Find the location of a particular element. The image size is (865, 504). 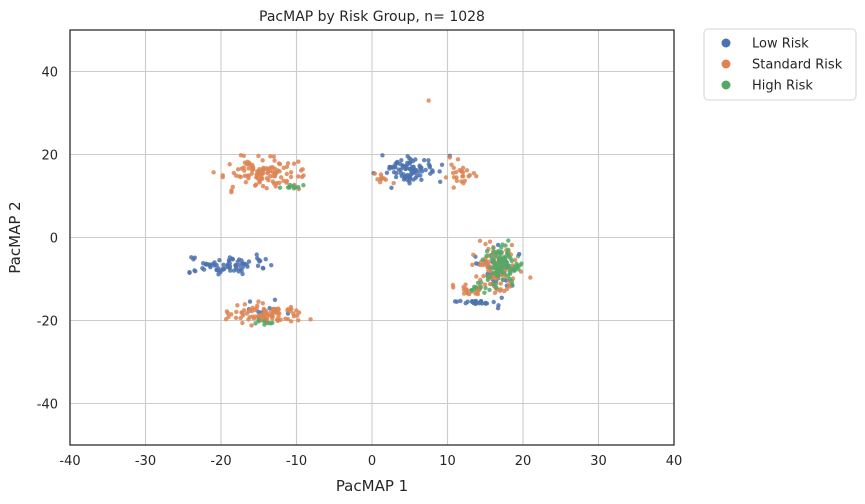

y-tick-labels: -40 -20 0 20 40 is located at coordinates (47, 239).